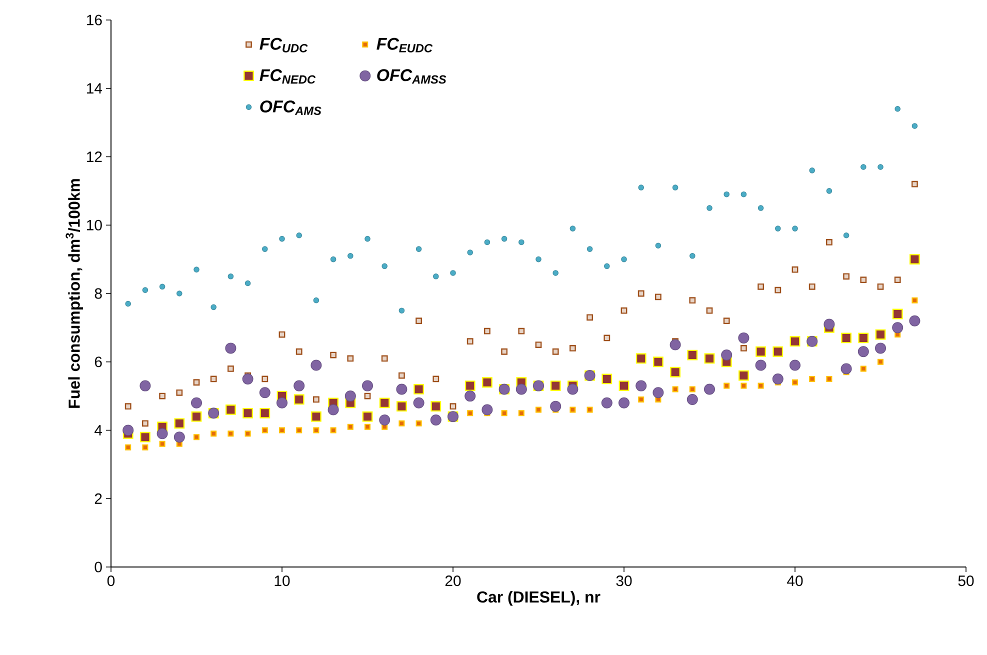 The image size is (987, 655). I want to click on legend-label: FC$_{EUDC}$, so click(404, 45).